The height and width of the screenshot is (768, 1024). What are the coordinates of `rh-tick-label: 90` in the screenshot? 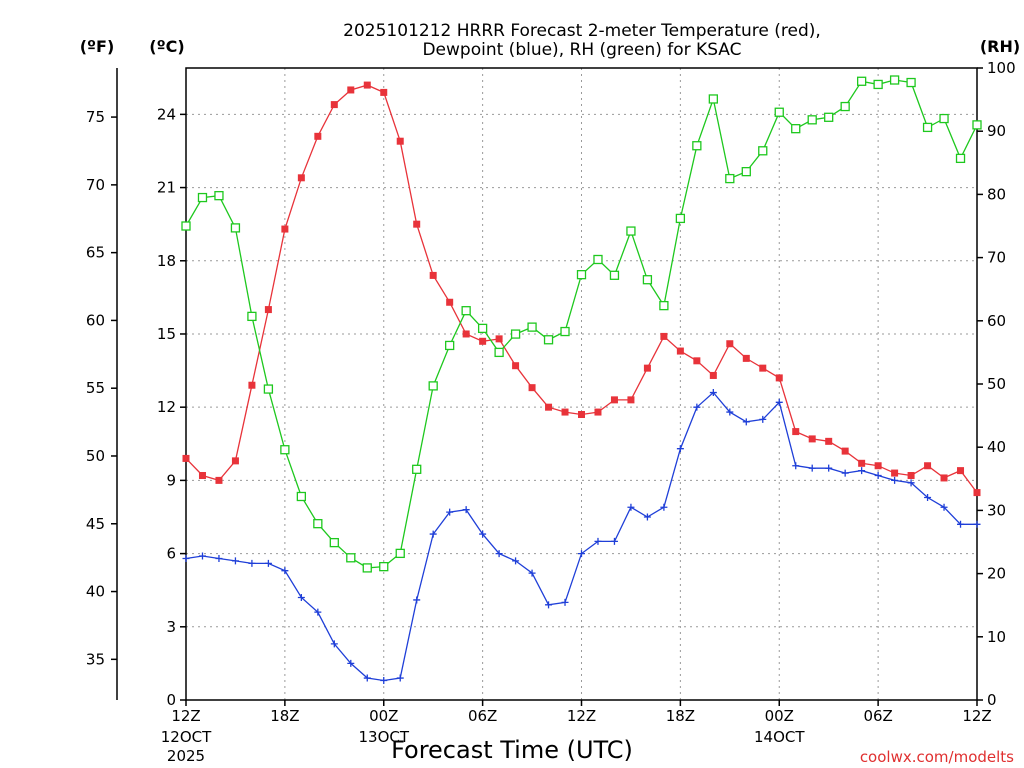 It's located at (996, 131).